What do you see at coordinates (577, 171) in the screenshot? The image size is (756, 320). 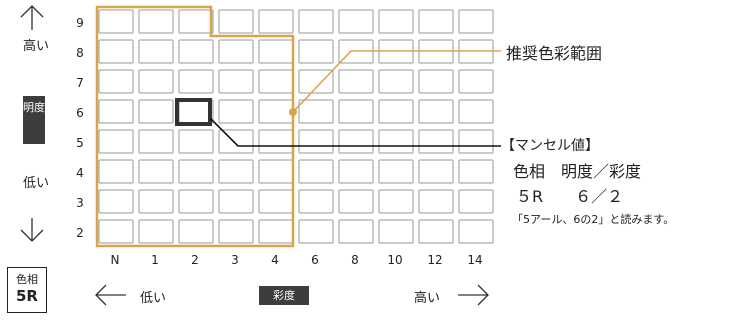 I see `munsell-header-row: 色相 明度／彩度` at bounding box center [577, 171].